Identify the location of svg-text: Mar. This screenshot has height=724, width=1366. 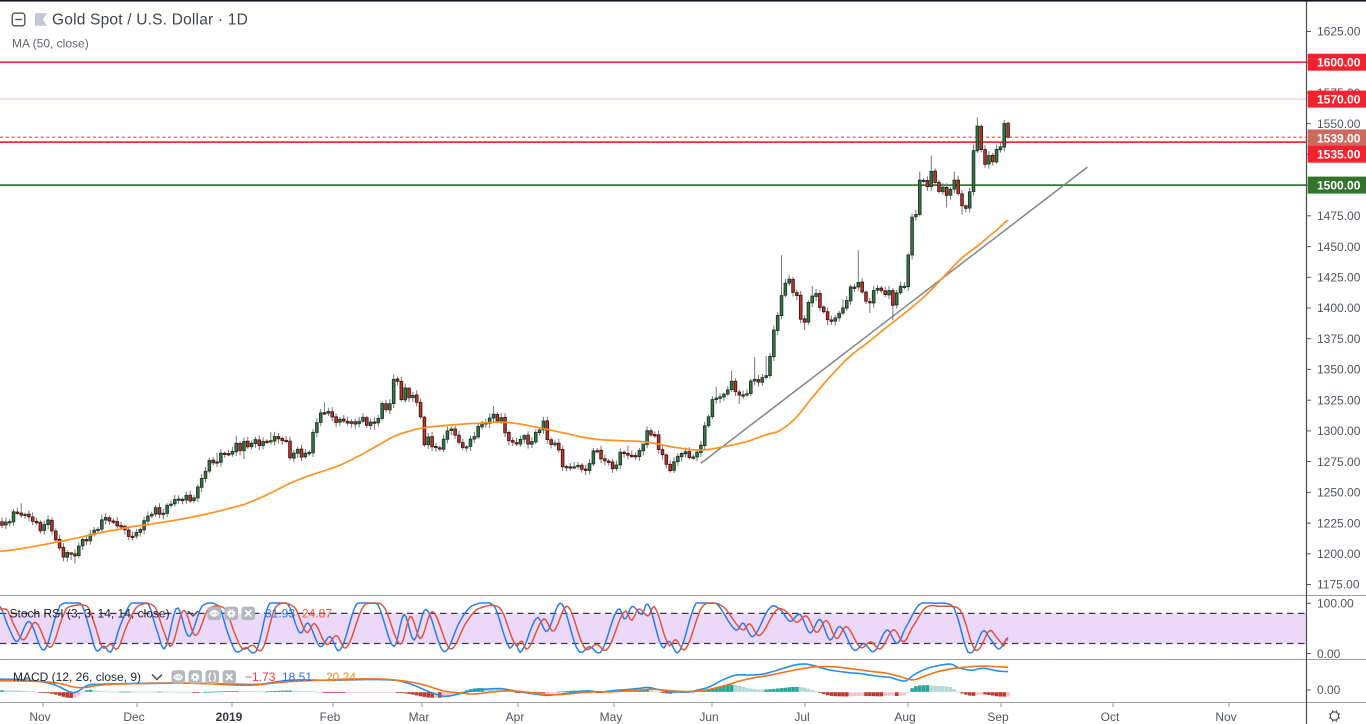
(419, 717).